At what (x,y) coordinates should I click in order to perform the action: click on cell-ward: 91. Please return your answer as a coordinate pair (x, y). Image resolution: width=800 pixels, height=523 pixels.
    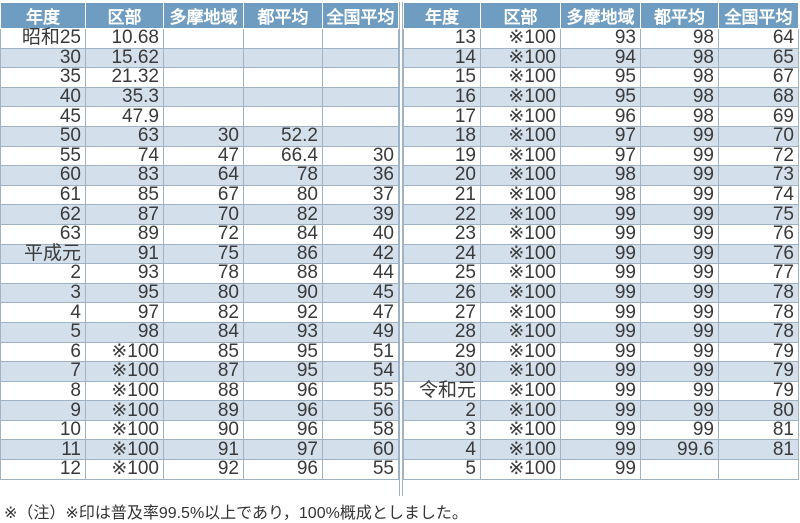
    Looking at the image, I should click on (124, 254).